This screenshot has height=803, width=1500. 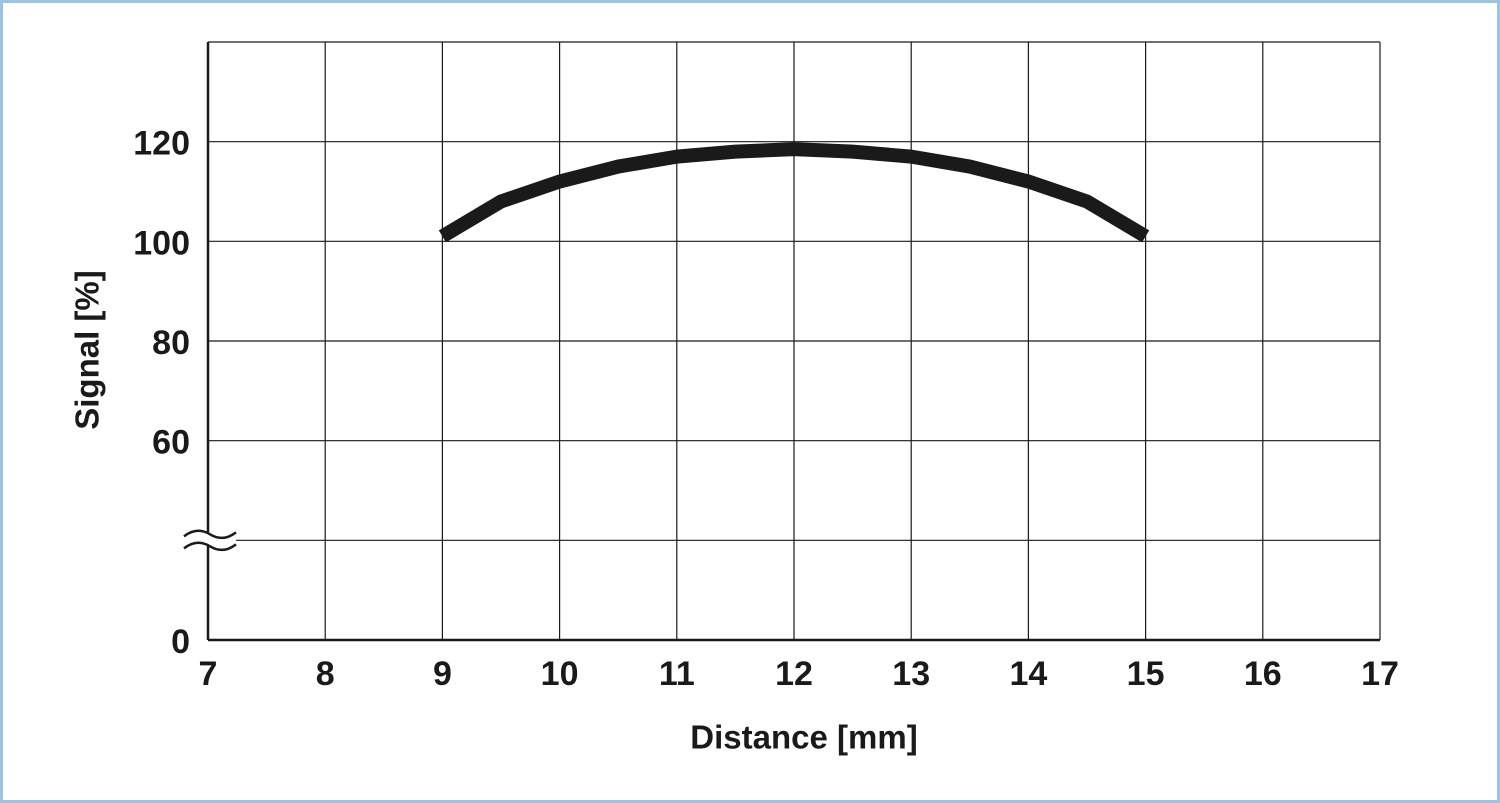 What do you see at coordinates (1146, 674) in the screenshot?
I see `x-tick-label: 15` at bounding box center [1146, 674].